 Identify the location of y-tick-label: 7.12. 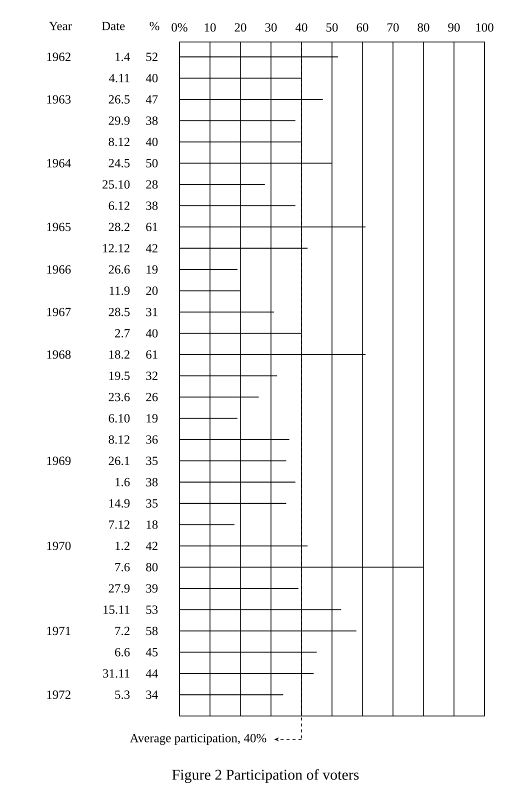
(119, 524).